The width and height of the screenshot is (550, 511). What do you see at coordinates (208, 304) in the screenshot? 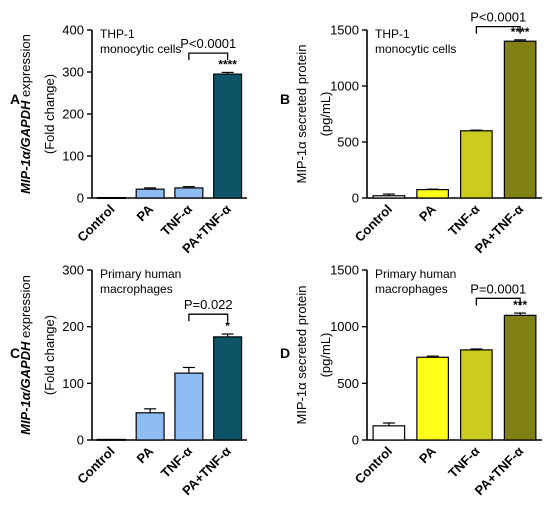
I see `p-value-label: P=0.022` at bounding box center [208, 304].